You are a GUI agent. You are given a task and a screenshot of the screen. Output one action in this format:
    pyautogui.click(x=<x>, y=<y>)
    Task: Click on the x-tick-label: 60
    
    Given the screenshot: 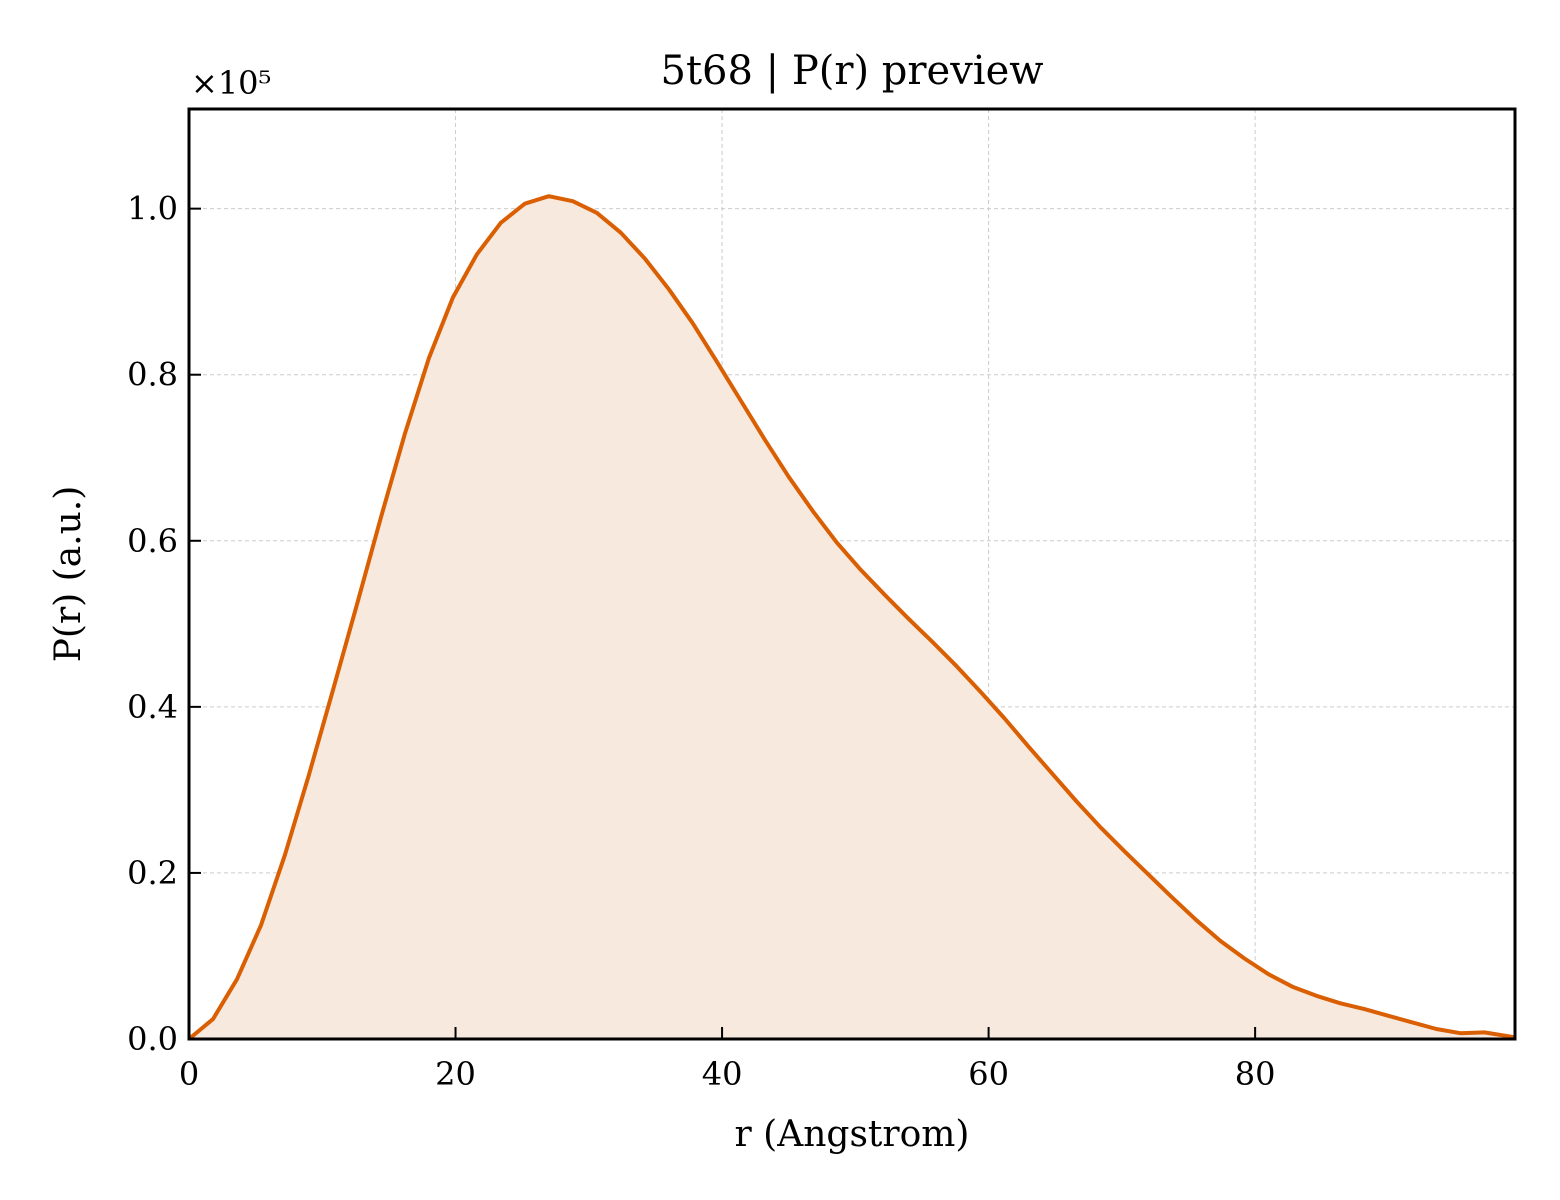 What is the action you would take?
    pyautogui.click(x=988, y=1074)
    